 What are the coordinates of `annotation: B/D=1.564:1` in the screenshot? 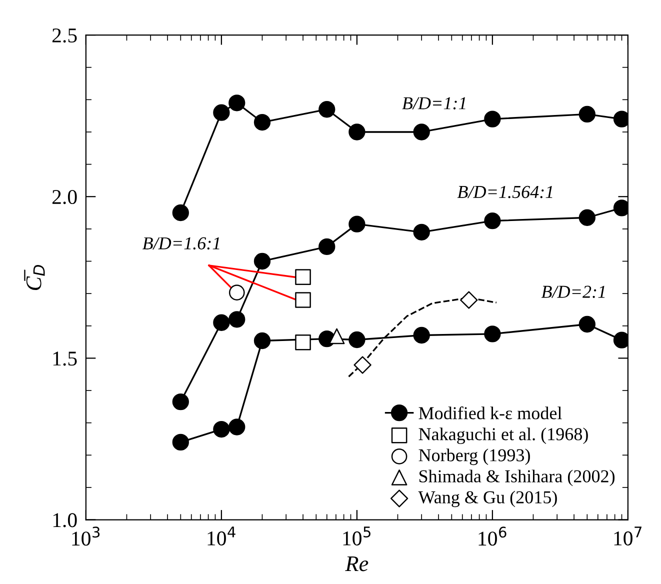 It's located at (504, 192).